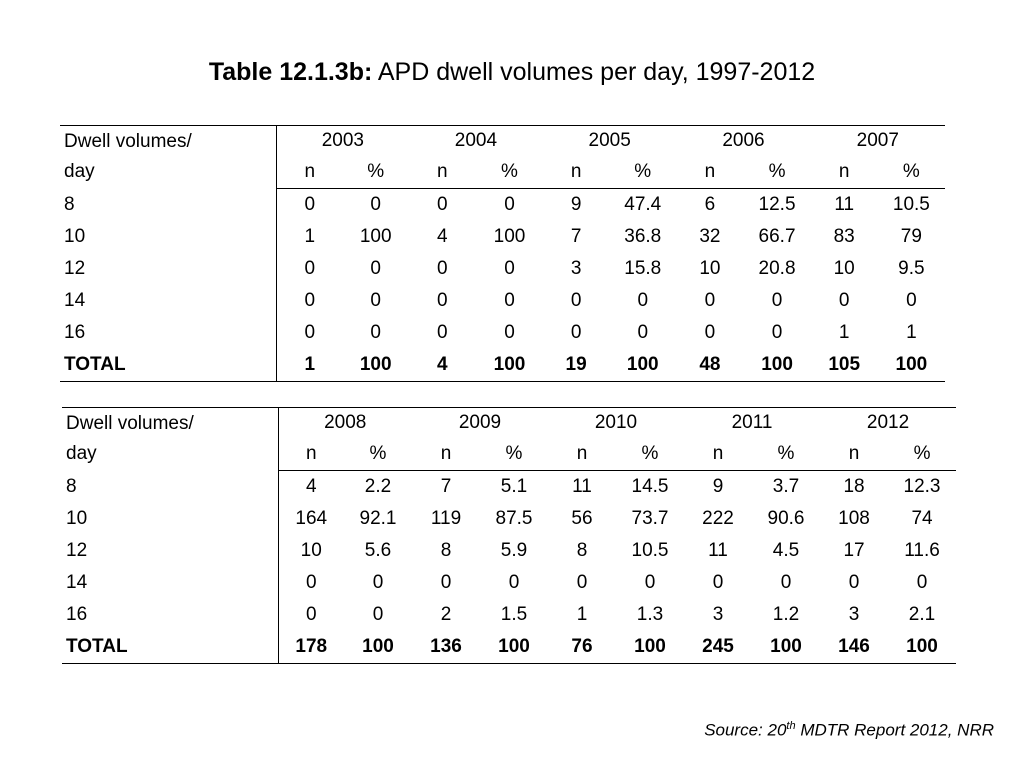  Describe the element at coordinates (509, 519) in the screenshot. I see `table-row: 10 164 92.1 119 87.5 56 73.7 222 90.6 108 74` at that location.